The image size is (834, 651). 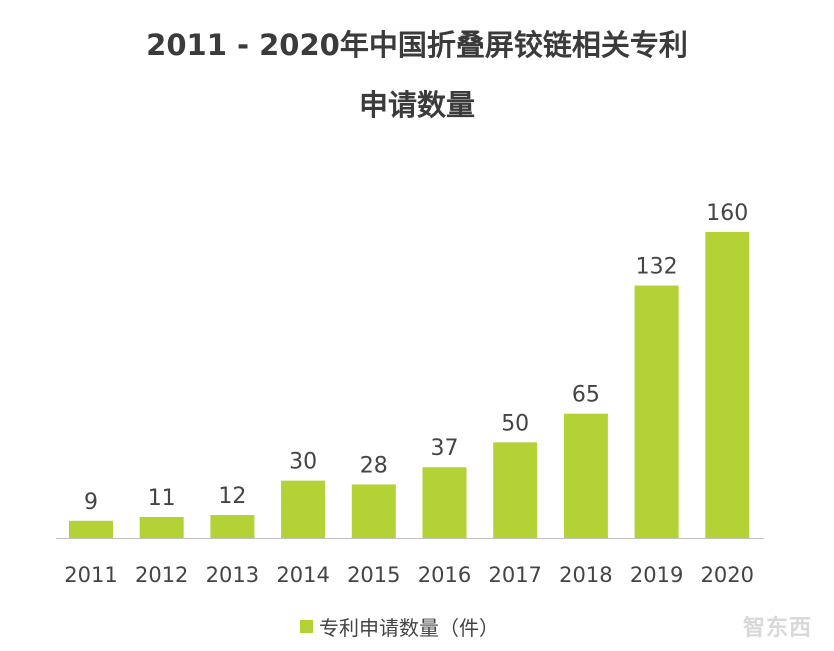 I want to click on x-tick-label-2019: 2019, so click(x=656, y=575).